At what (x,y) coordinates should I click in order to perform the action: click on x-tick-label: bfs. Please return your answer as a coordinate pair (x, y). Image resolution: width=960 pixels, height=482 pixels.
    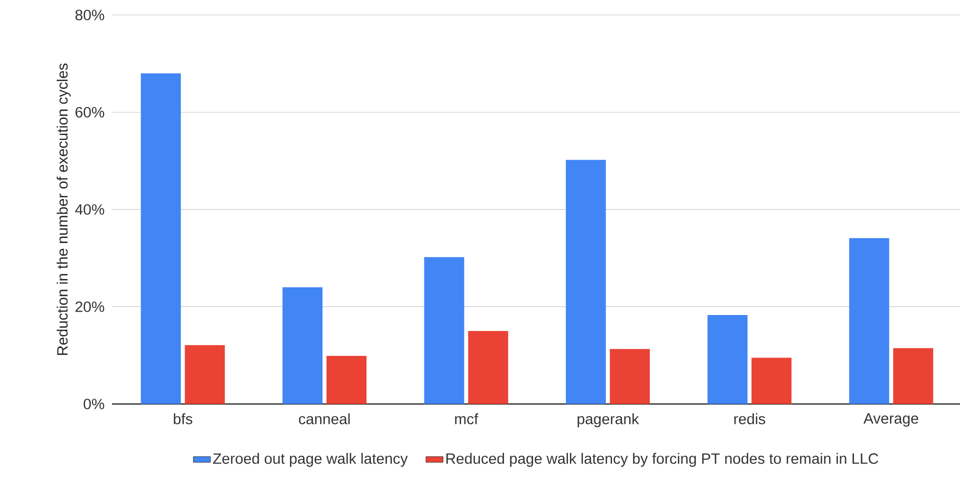
    Looking at the image, I should click on (183, 418).